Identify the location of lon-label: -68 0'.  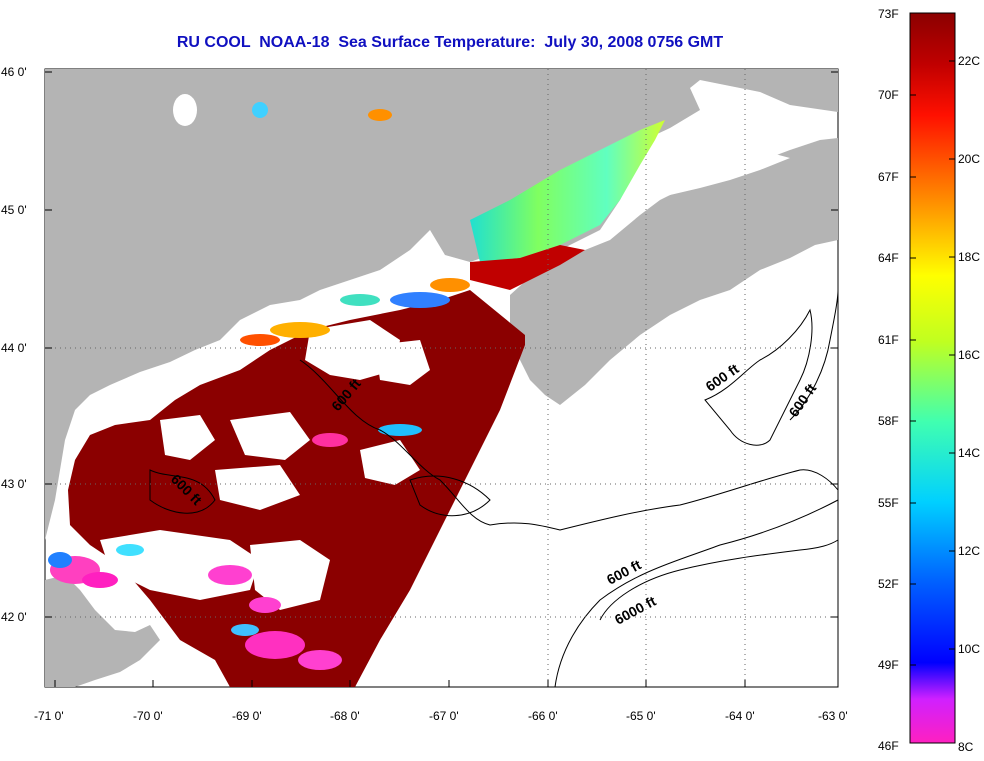
(345, 716).